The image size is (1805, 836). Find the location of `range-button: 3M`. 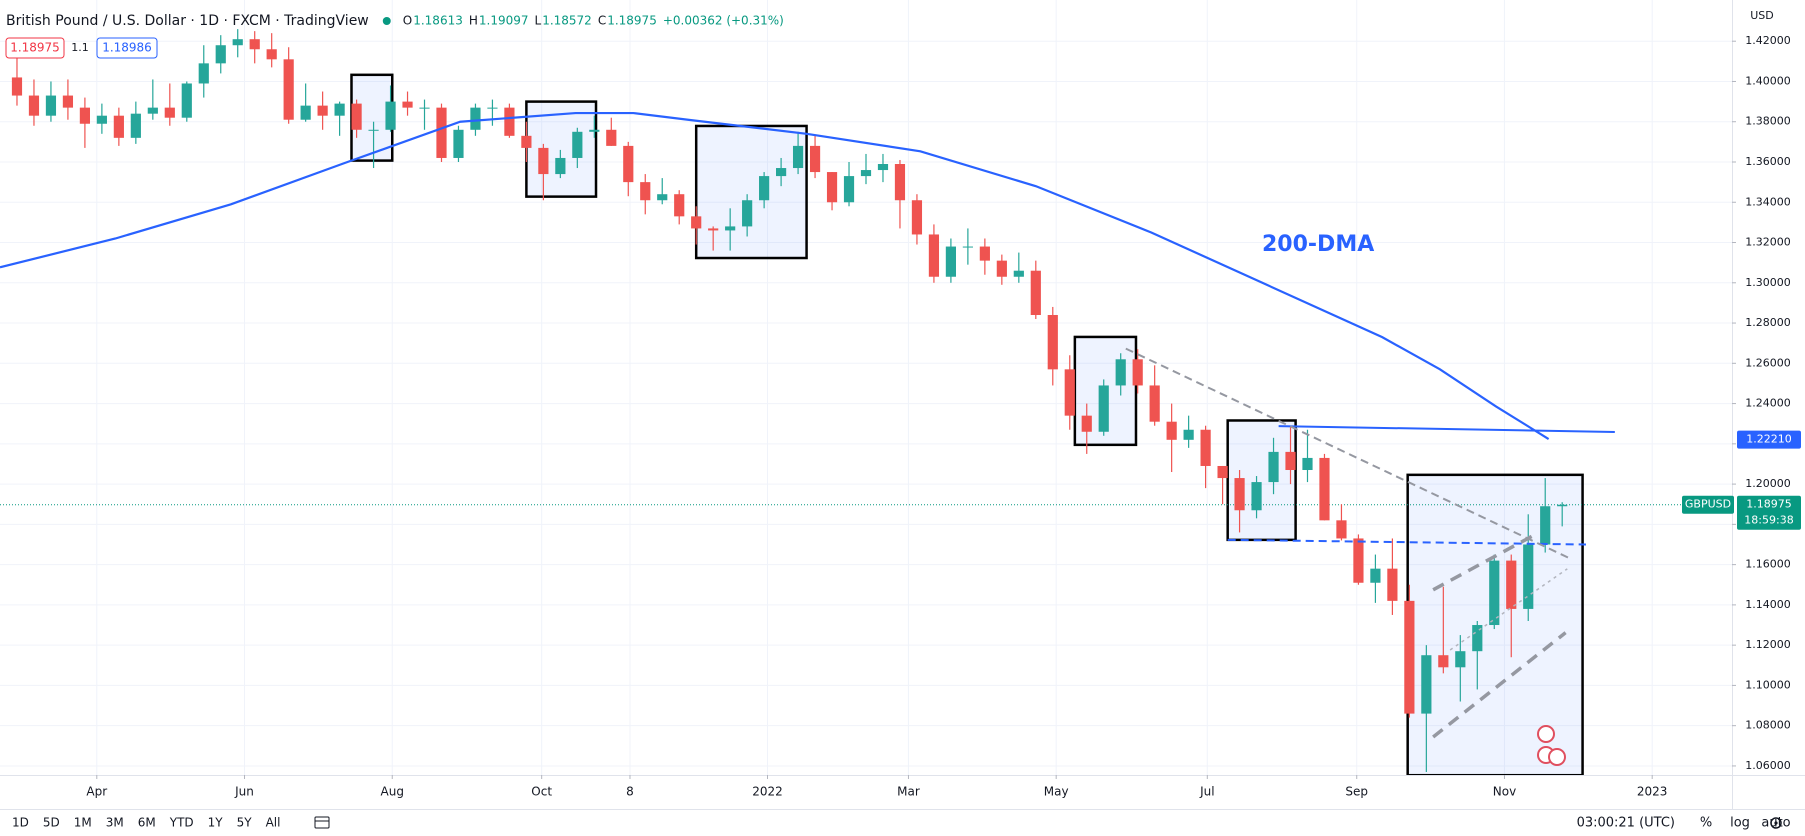

range-button: 3M is located at coordinates (115, 823).